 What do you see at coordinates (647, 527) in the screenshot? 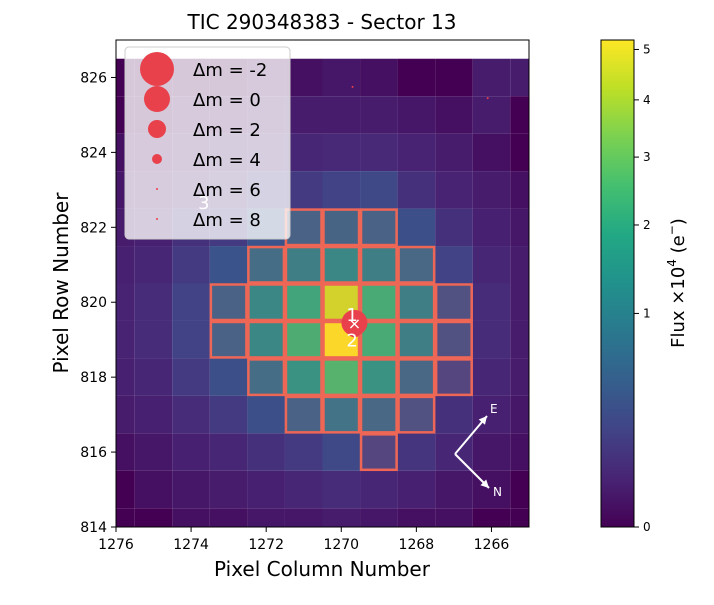
I see `colorbar-tick-label: 0` at bounding box center [647, 527].